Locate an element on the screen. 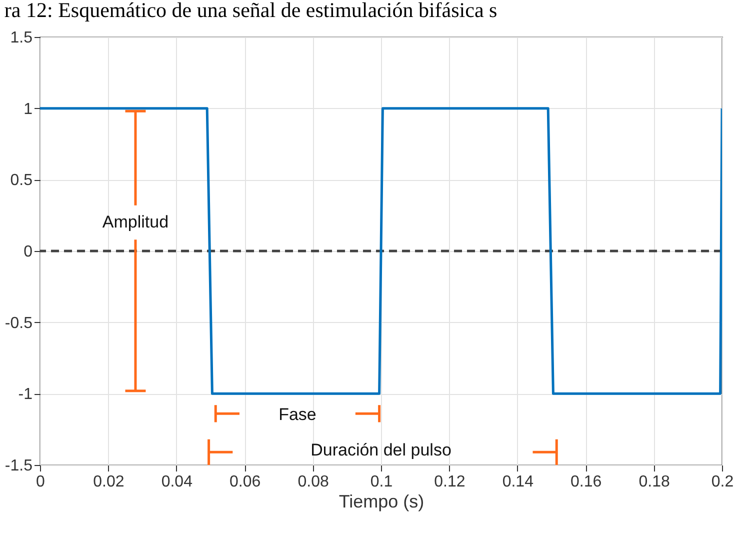 Image resolution: width=749 pixels, height=534 pixels. y-tick-label: 0.5 is located at coordinates (21, 181).